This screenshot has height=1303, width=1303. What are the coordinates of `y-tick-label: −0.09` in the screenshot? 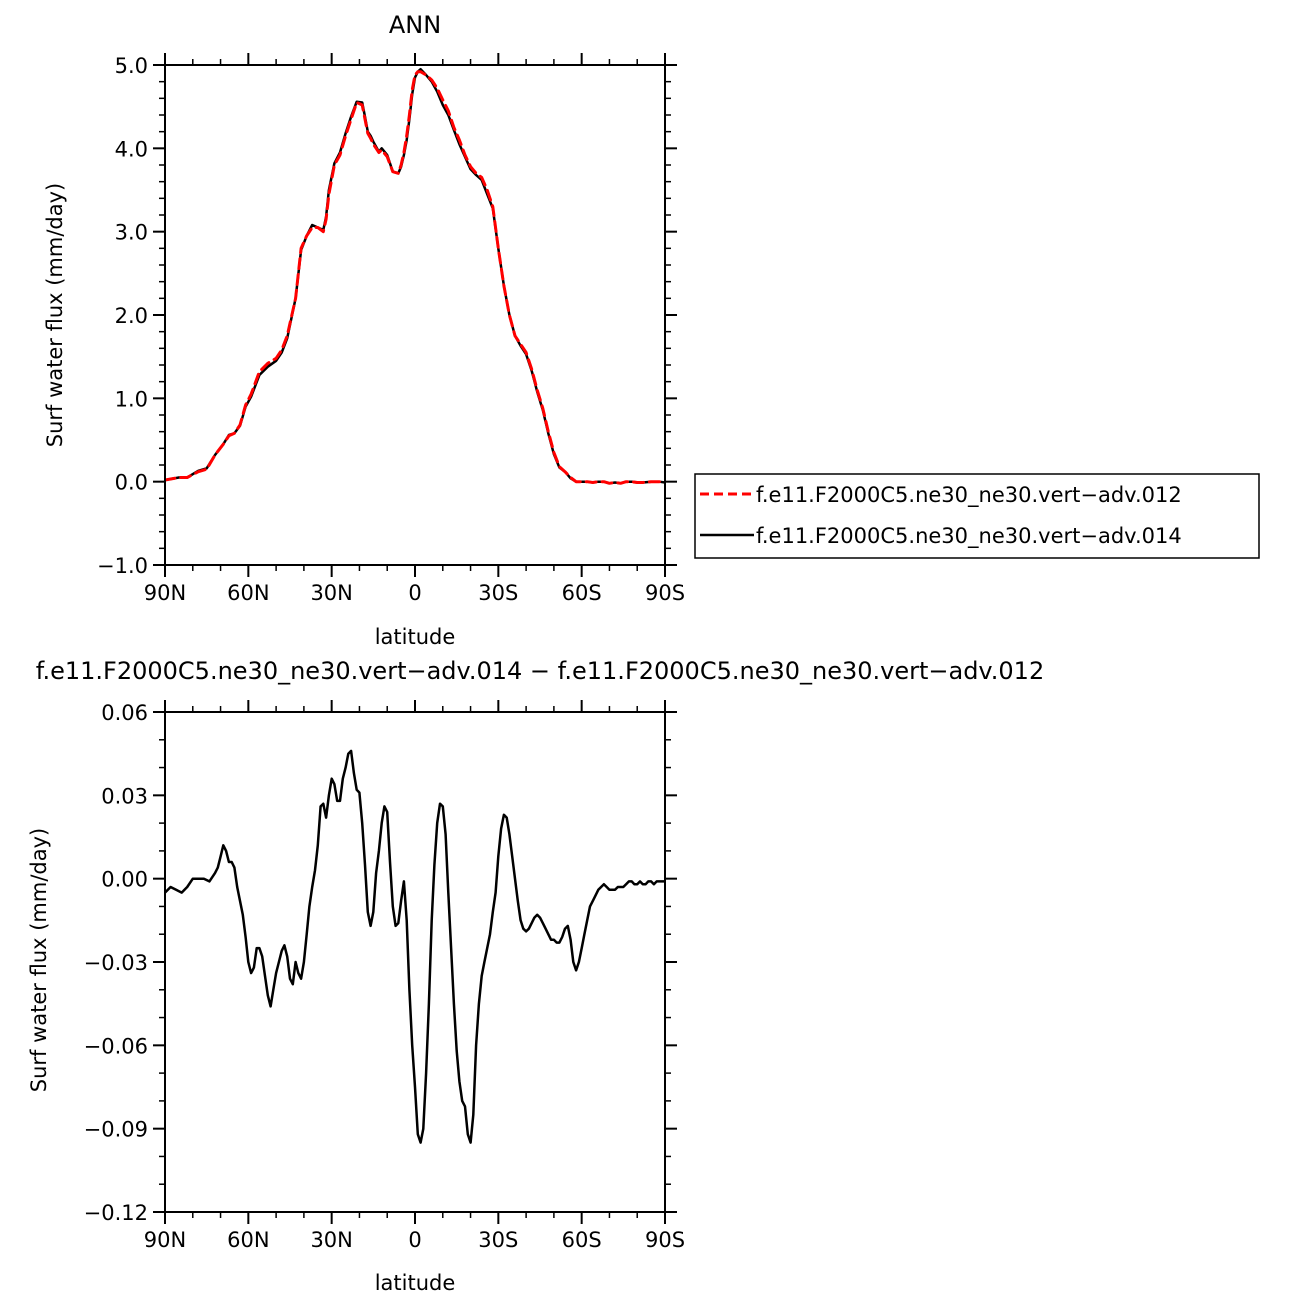 It's located at (116, 1130).